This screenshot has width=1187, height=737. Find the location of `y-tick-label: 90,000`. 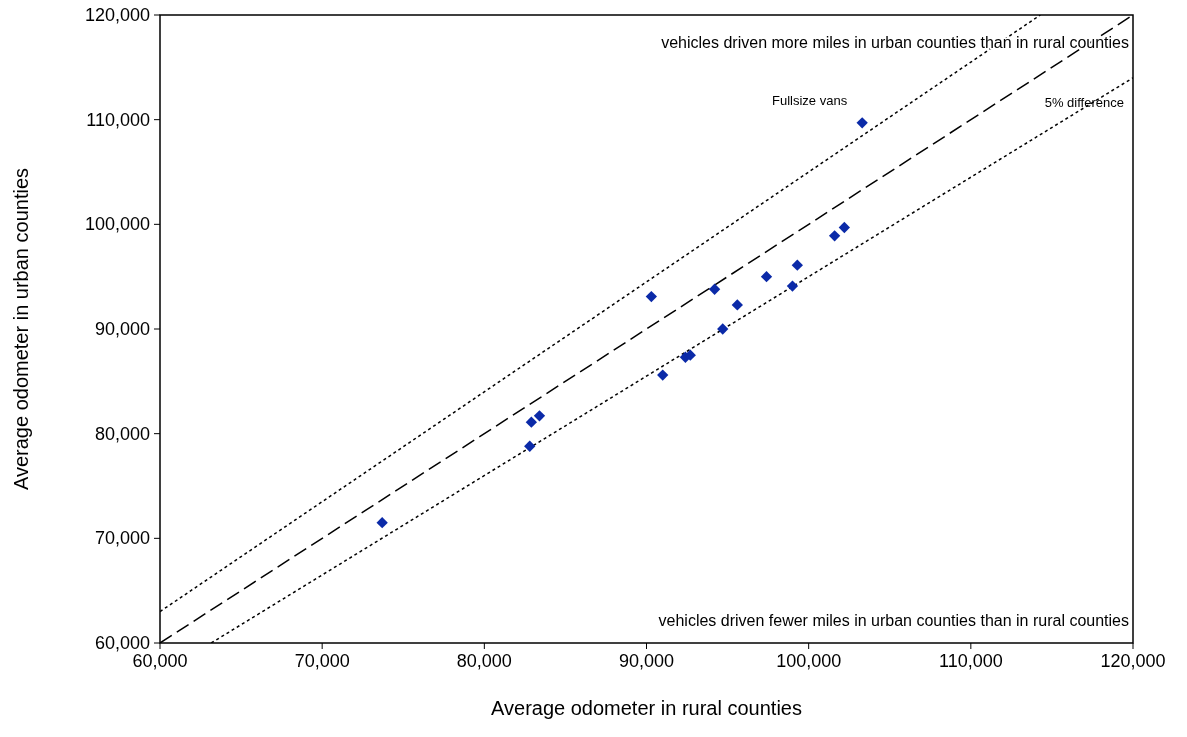

y-tick-label: 90,000 is located at coordinates (122, 329).